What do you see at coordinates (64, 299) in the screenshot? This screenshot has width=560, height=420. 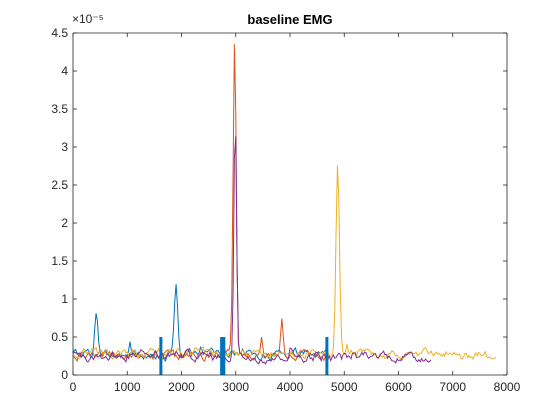 I see `y-tick-label: 1` at bounding box center [64, 299].